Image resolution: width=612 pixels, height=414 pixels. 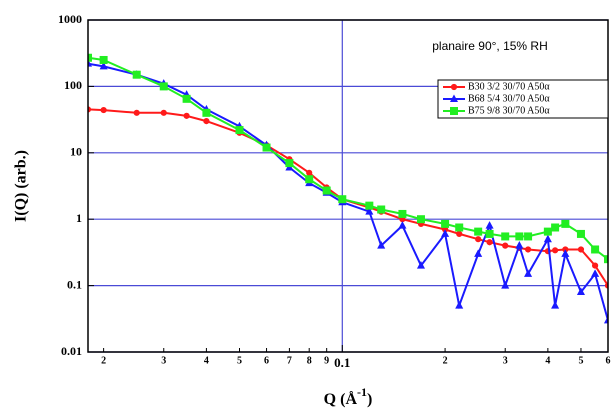 I want to click on legend-label: B68 5/4 30/70 A50α, so click(x=509, y=98).